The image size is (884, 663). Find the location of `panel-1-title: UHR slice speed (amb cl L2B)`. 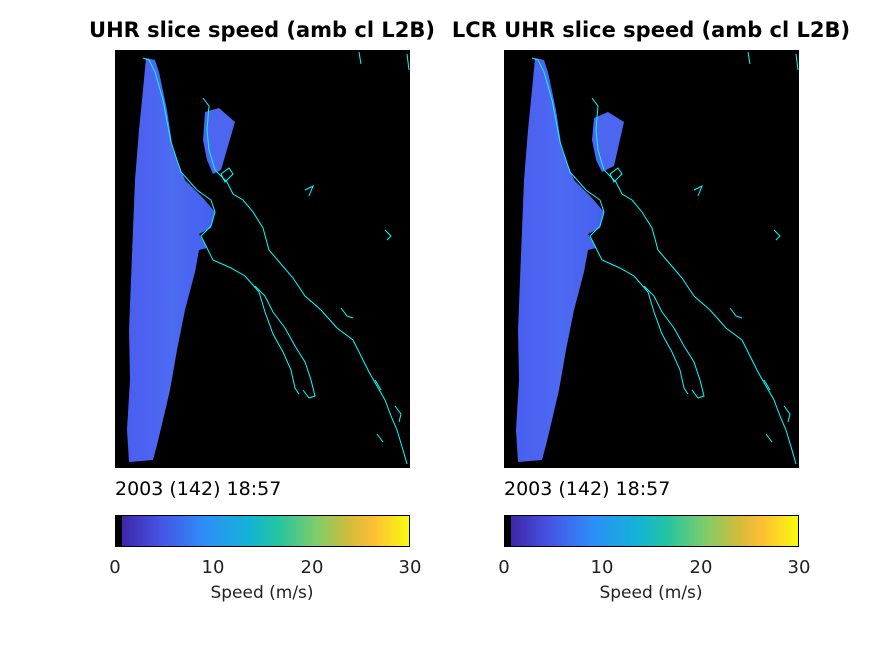

panel-1-title: UHR slice speed (amb cl L2B) is located at coordinates (262, 30).